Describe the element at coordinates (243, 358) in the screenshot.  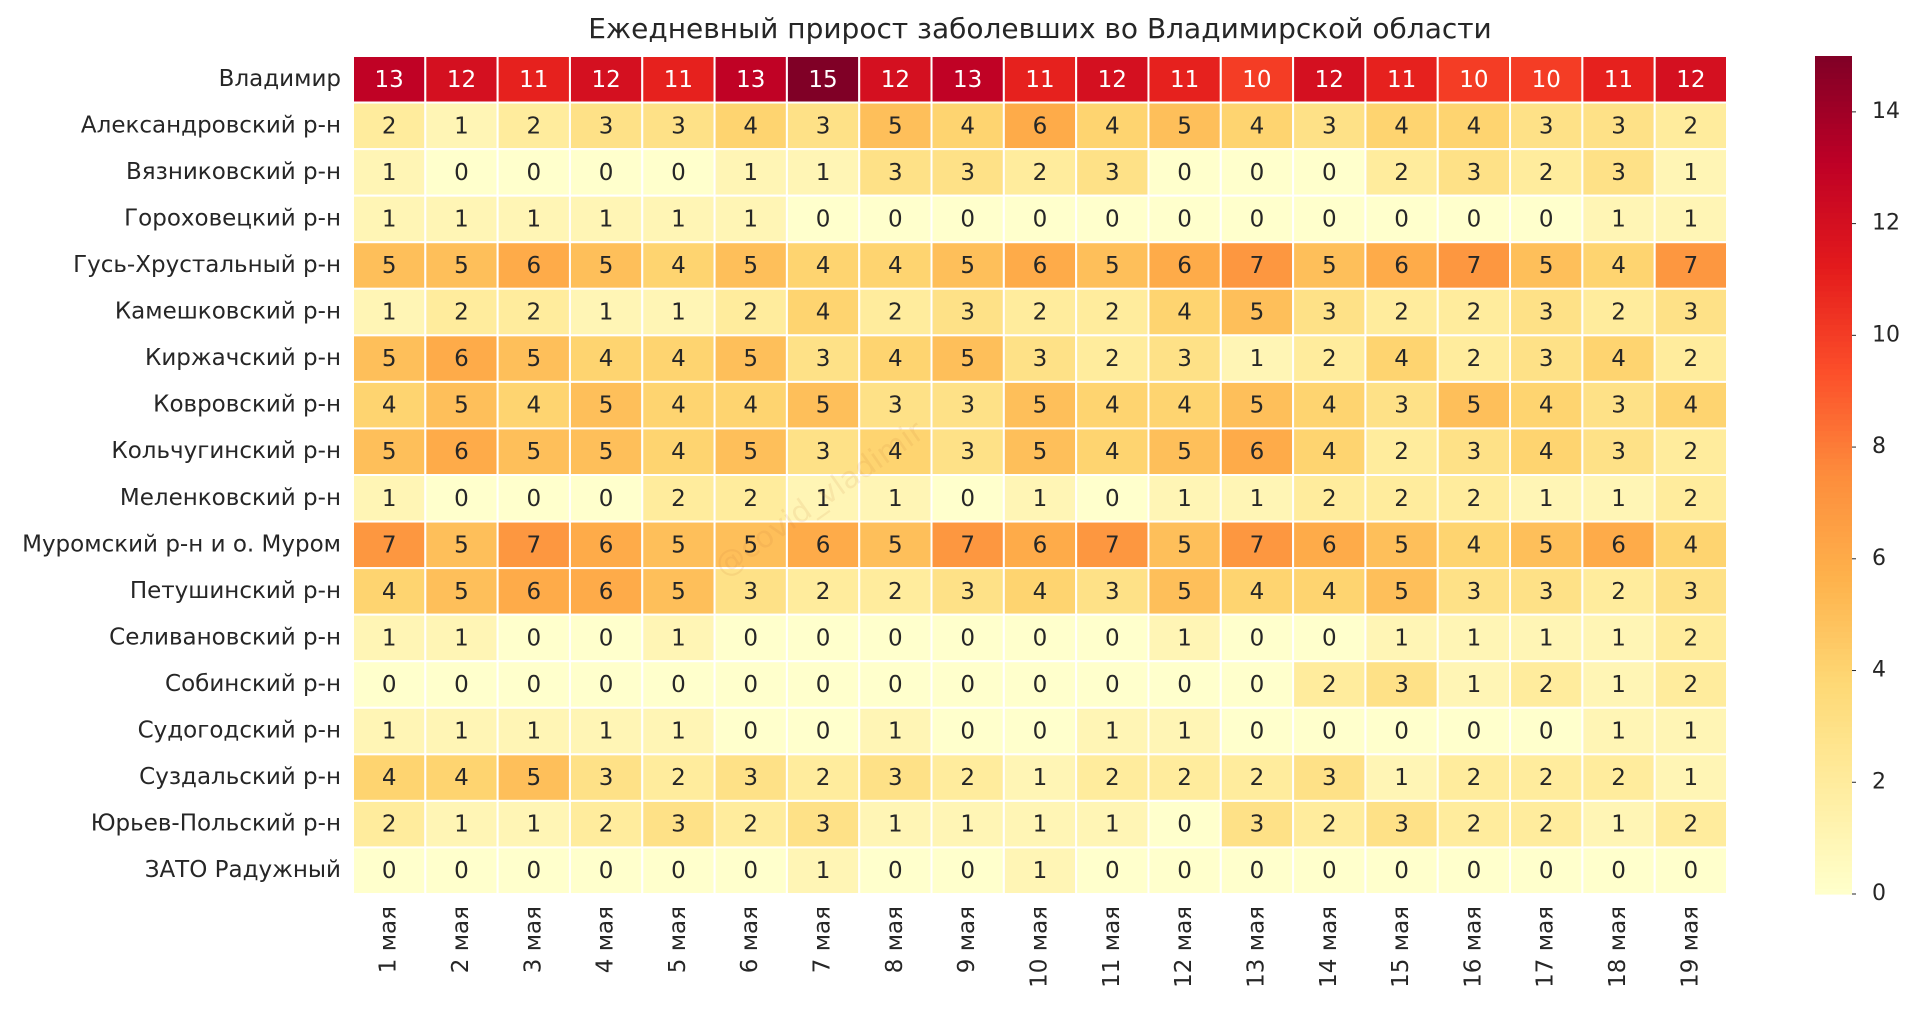
I see `y-tick-label: Киржачский р-н` at that location.